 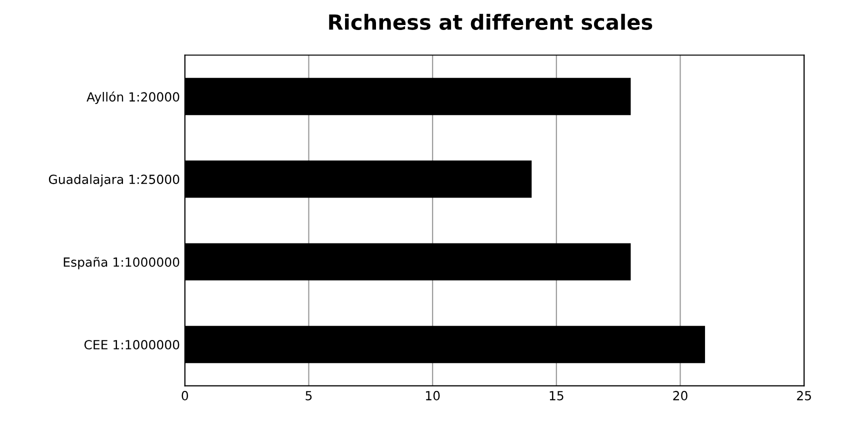 What do you see at coordinates (122, 263) in the screenshot?
I see `y-tick-label: España 1:1000000` at bounding box center [122, 263].